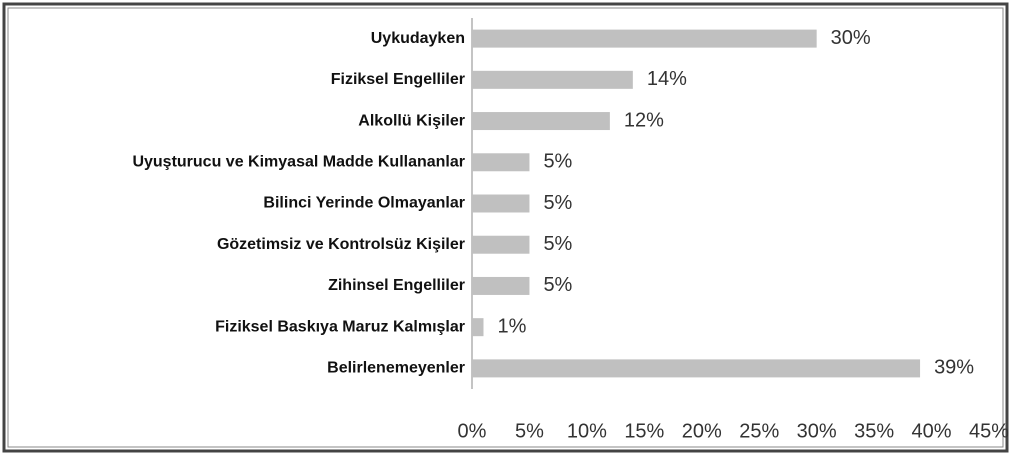 The width and height of the screenshot is (1012, 456). Describe the element at coordinates (398, 79) in the screenshot. I see `y-tick-label: Fiziksel Engelliler` at that location.